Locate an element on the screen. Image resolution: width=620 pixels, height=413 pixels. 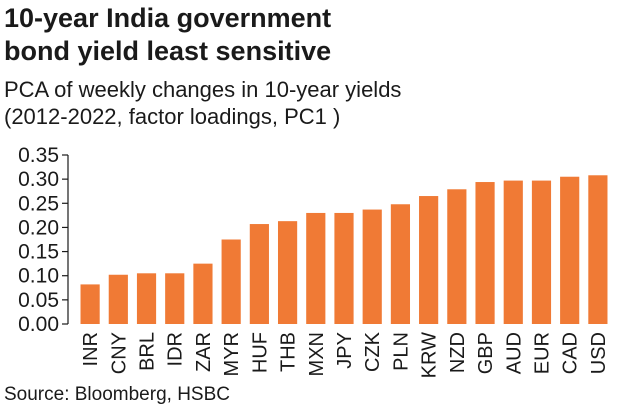
source-note: Source: Bloomberg, HSBC is located at coordinates (117, 394).